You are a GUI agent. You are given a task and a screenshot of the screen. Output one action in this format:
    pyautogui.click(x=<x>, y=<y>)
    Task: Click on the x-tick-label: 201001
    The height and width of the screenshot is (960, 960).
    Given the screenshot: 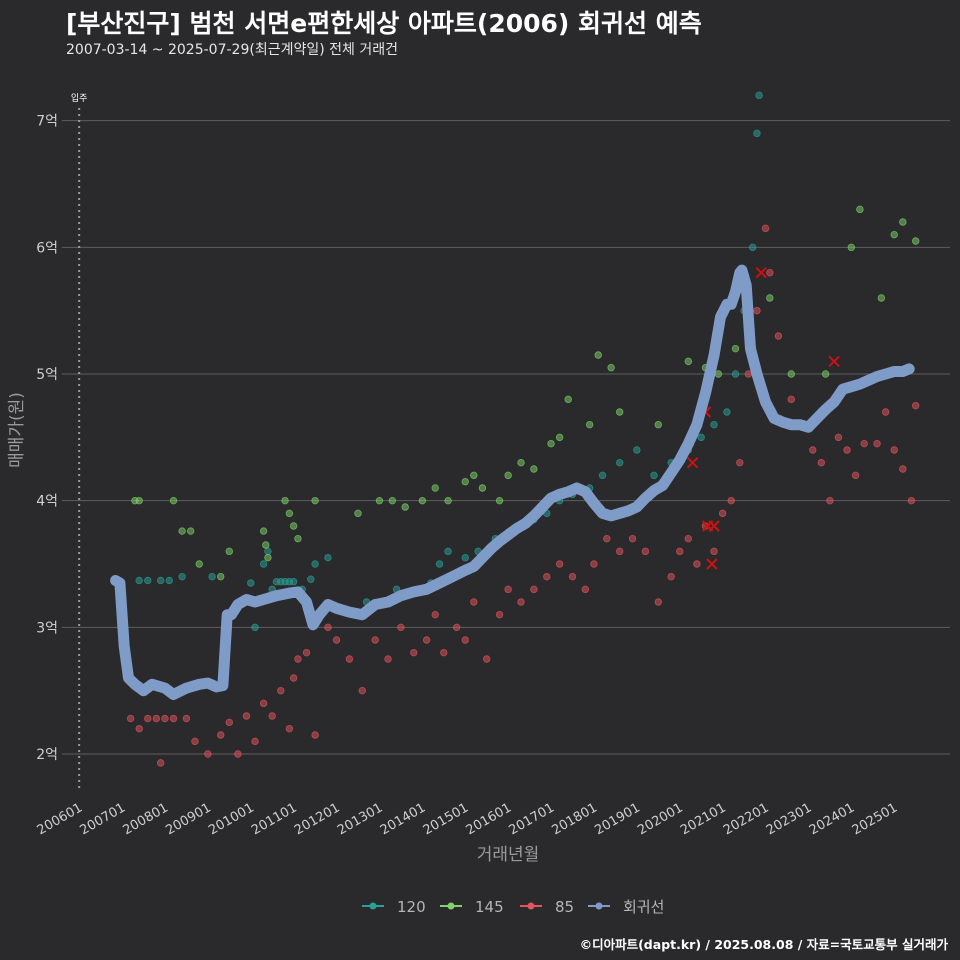 What is the action you would take?
    pyautogui.click(x=231, y=819)
    